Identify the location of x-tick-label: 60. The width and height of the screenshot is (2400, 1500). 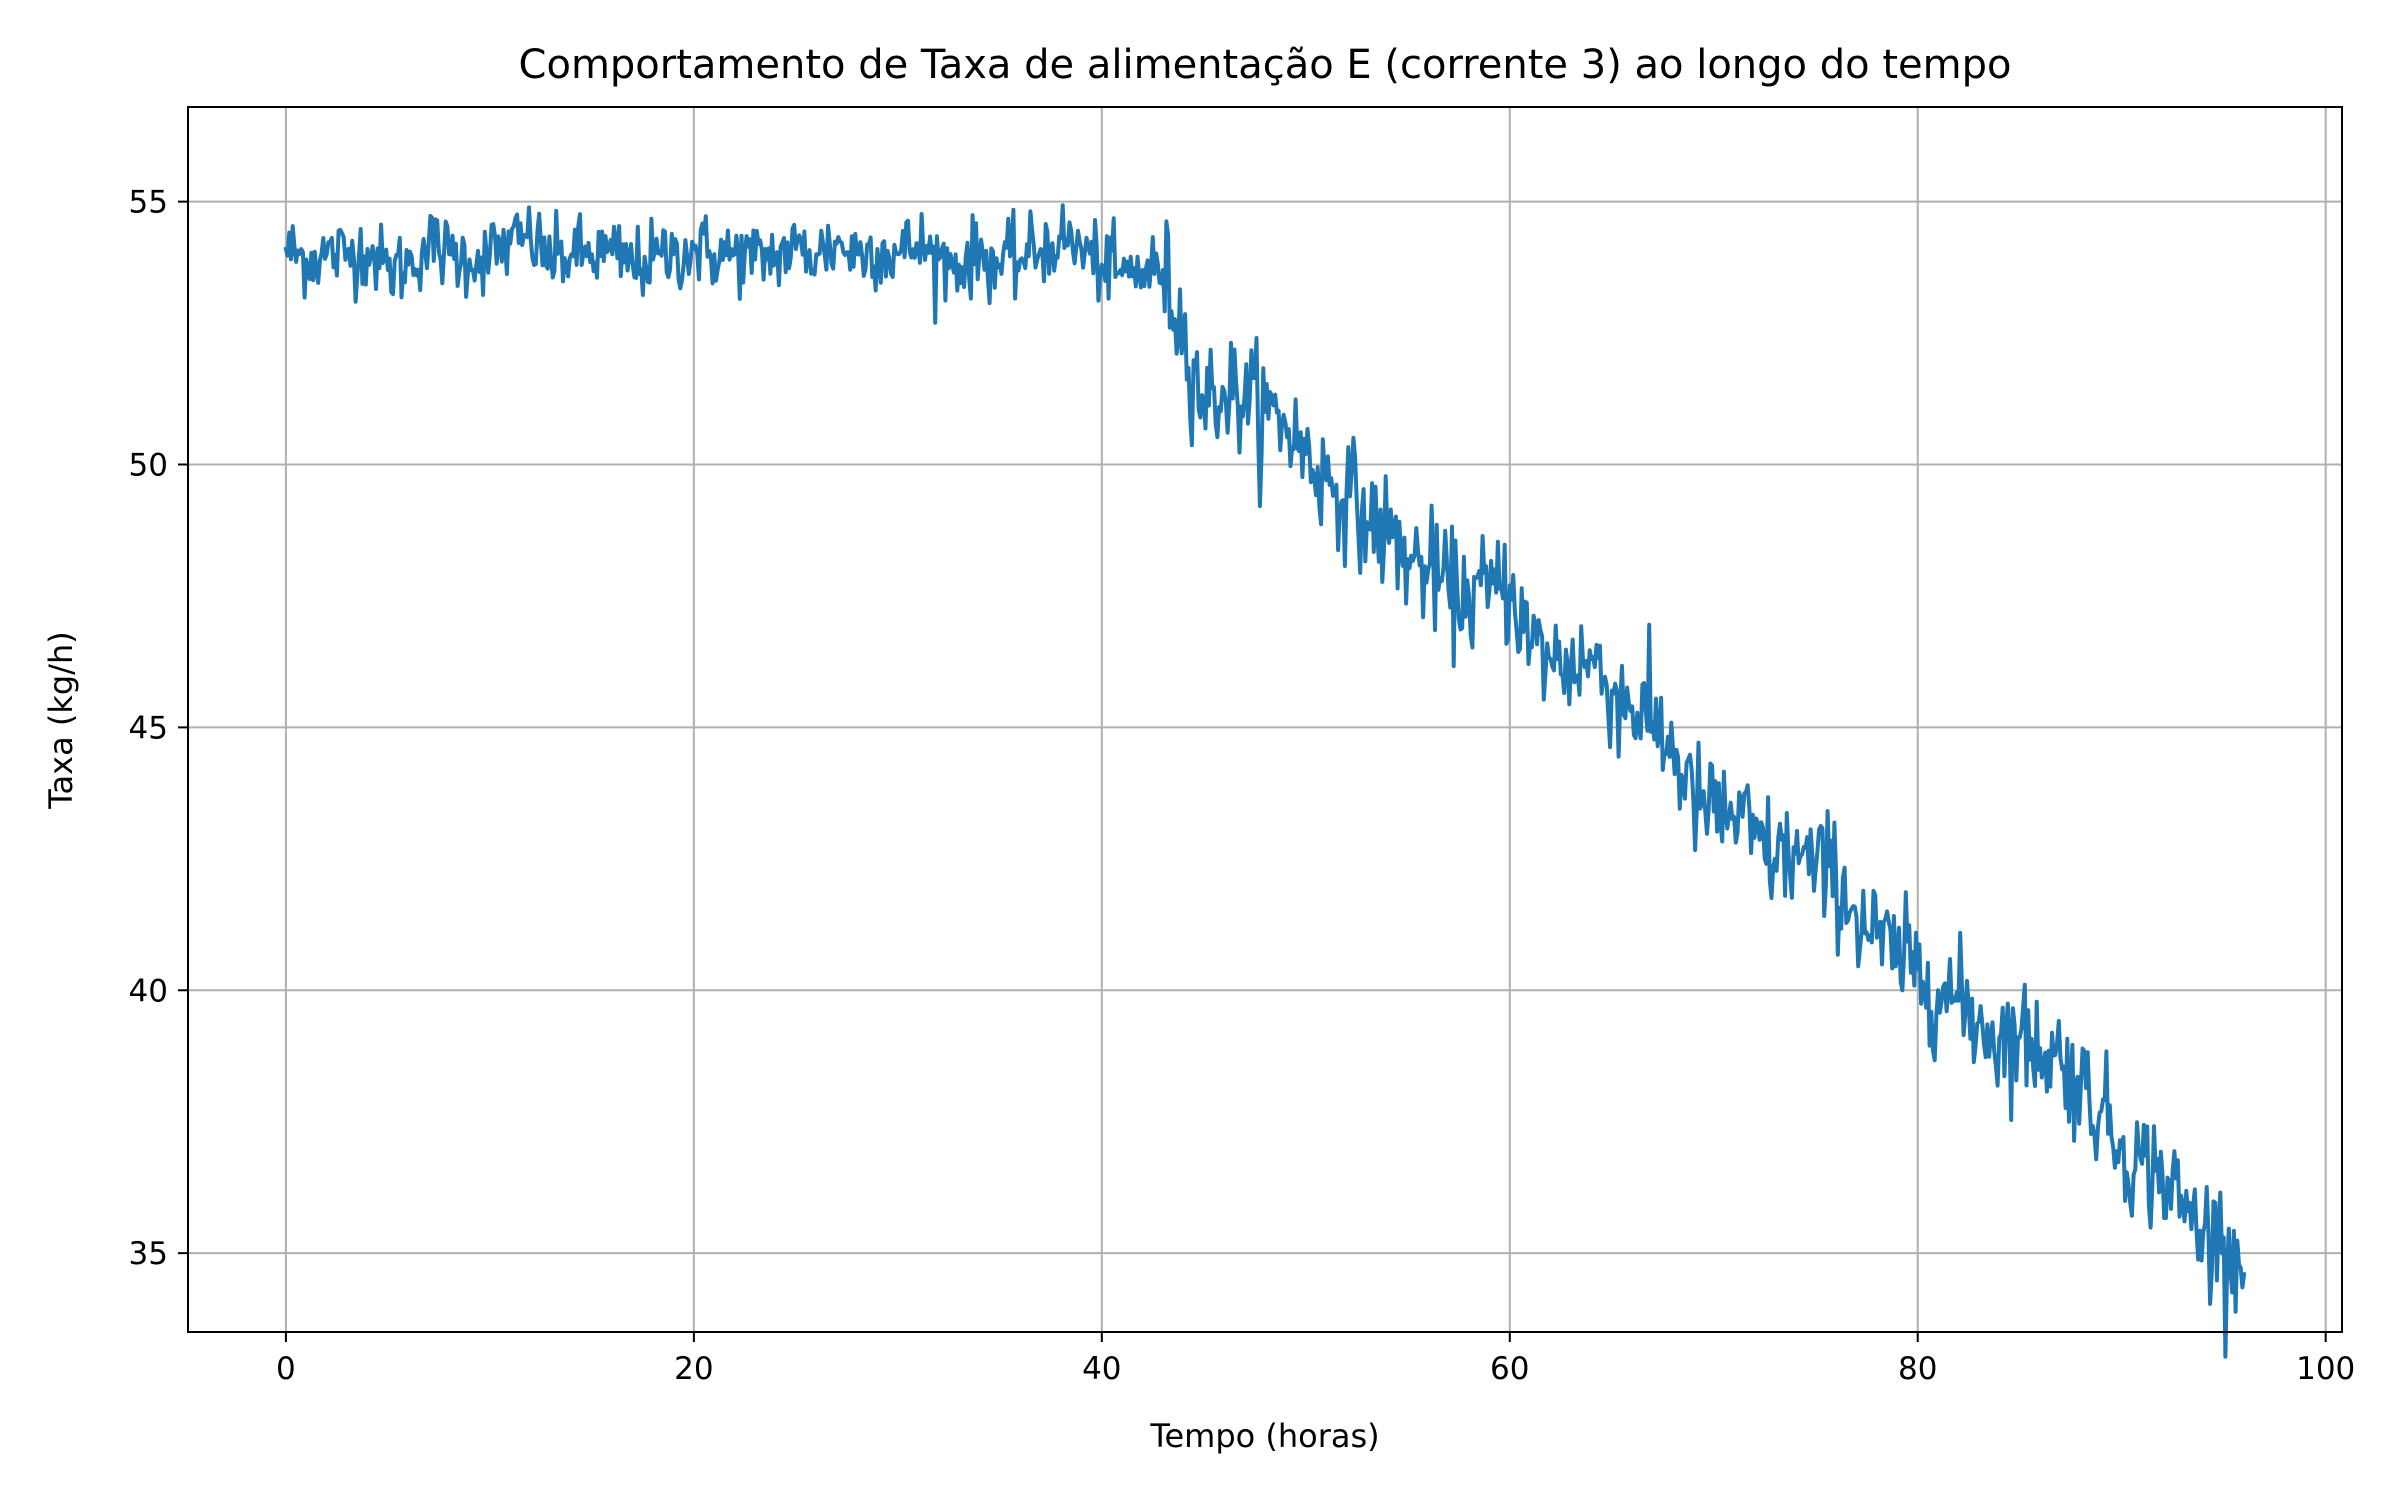
(1509, 1369).